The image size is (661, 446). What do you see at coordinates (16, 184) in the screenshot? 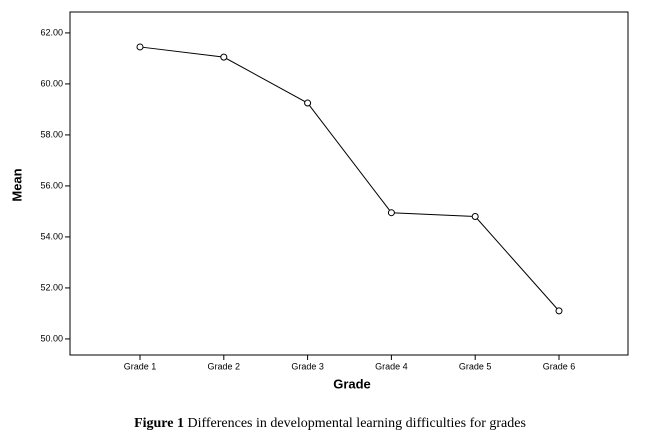
I see `y-axis-title: Mean` at bounding box center [16, 184].